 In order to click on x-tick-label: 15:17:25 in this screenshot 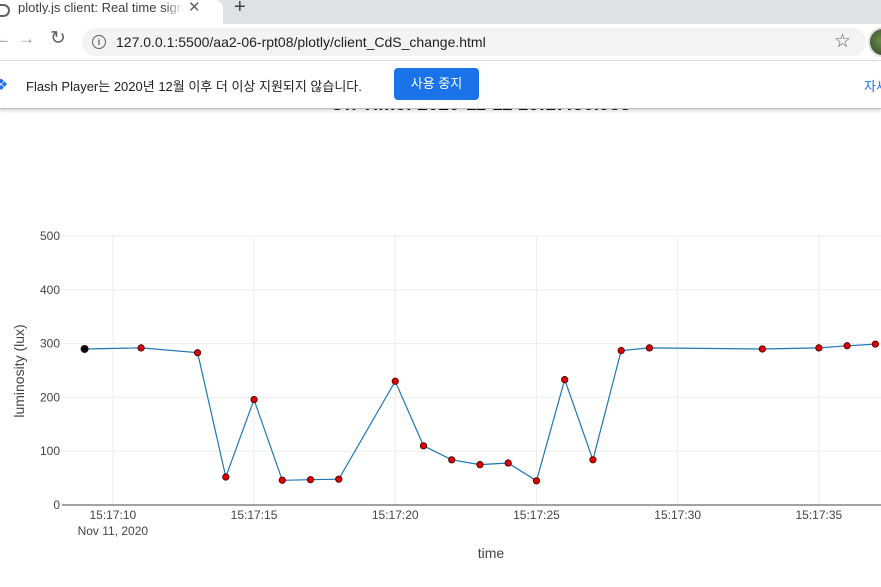, I will do `click(536, 515)`.